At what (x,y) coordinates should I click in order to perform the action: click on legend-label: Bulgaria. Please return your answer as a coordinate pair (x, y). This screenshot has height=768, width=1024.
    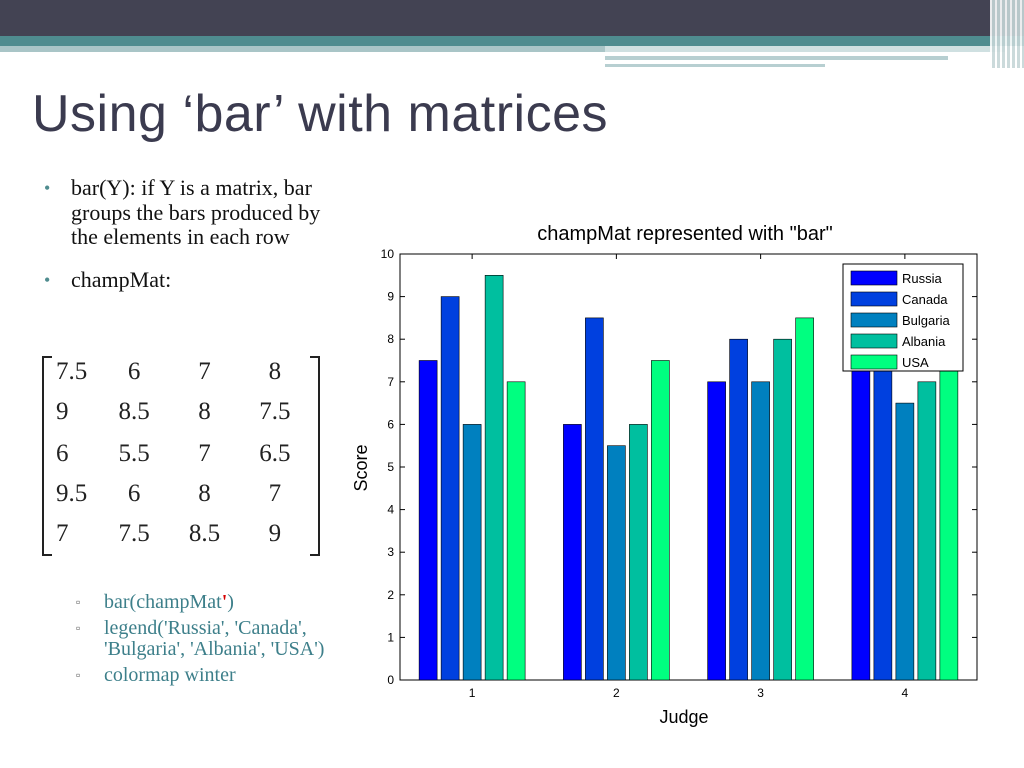
    Looking at the image, I should click on (926, 320).